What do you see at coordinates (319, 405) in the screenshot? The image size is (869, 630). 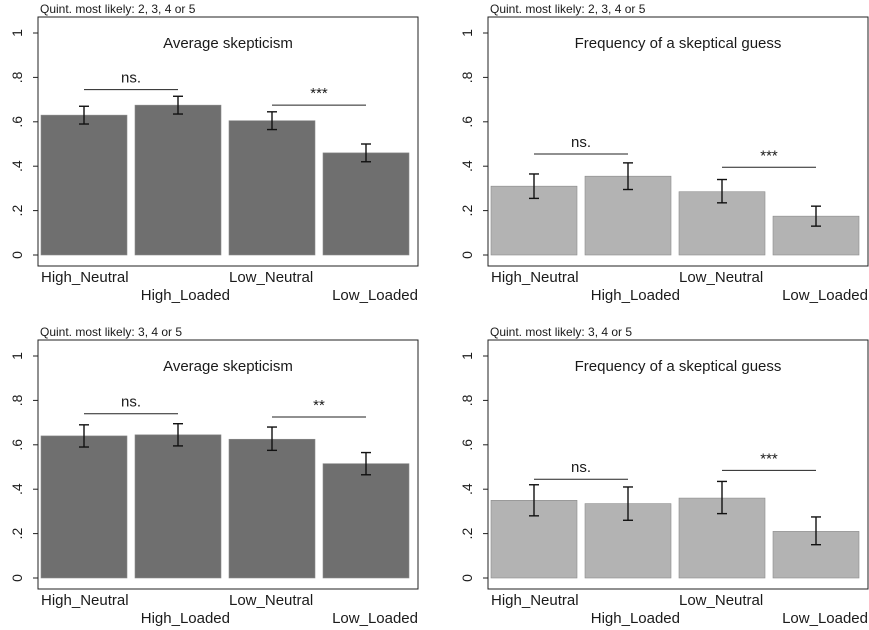 I see `significance-label: **` at bounding box center [319, 405].